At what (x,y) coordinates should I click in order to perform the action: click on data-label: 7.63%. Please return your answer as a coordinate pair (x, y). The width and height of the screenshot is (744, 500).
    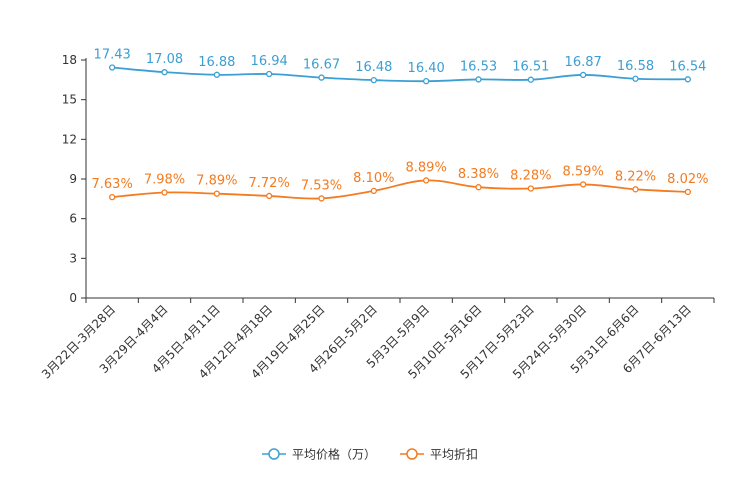
    Looking at the image, I should click on (112, 184).